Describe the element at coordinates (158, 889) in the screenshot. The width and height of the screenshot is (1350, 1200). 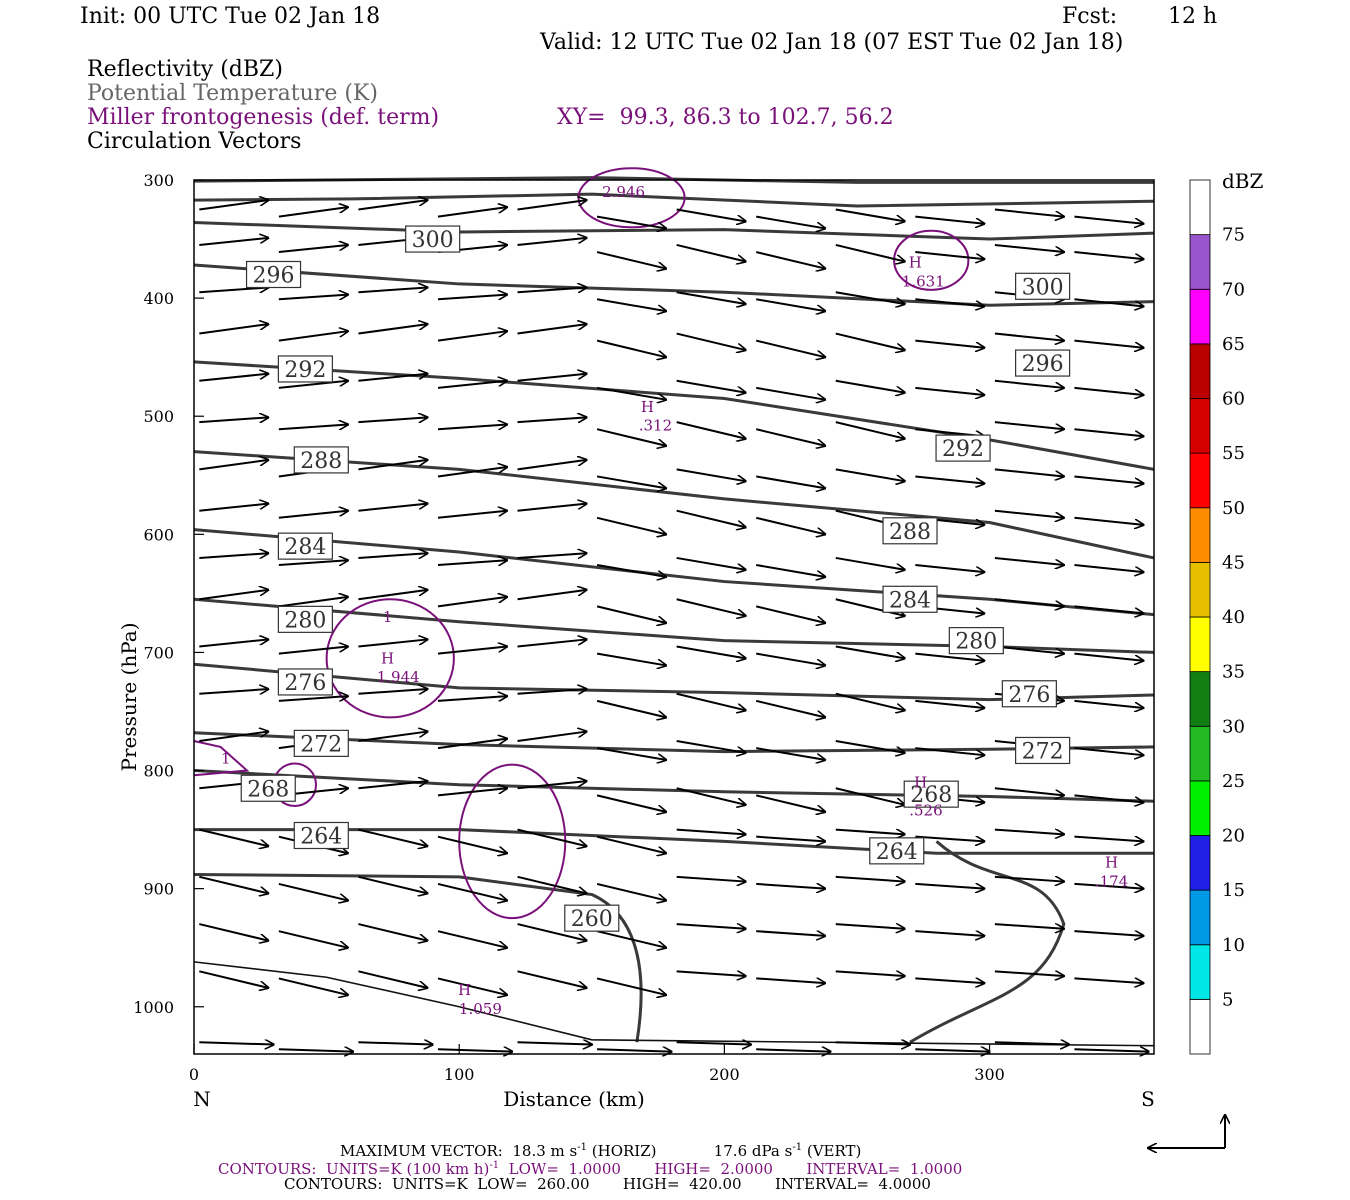
I see `y-tick-label: 900` at that location.